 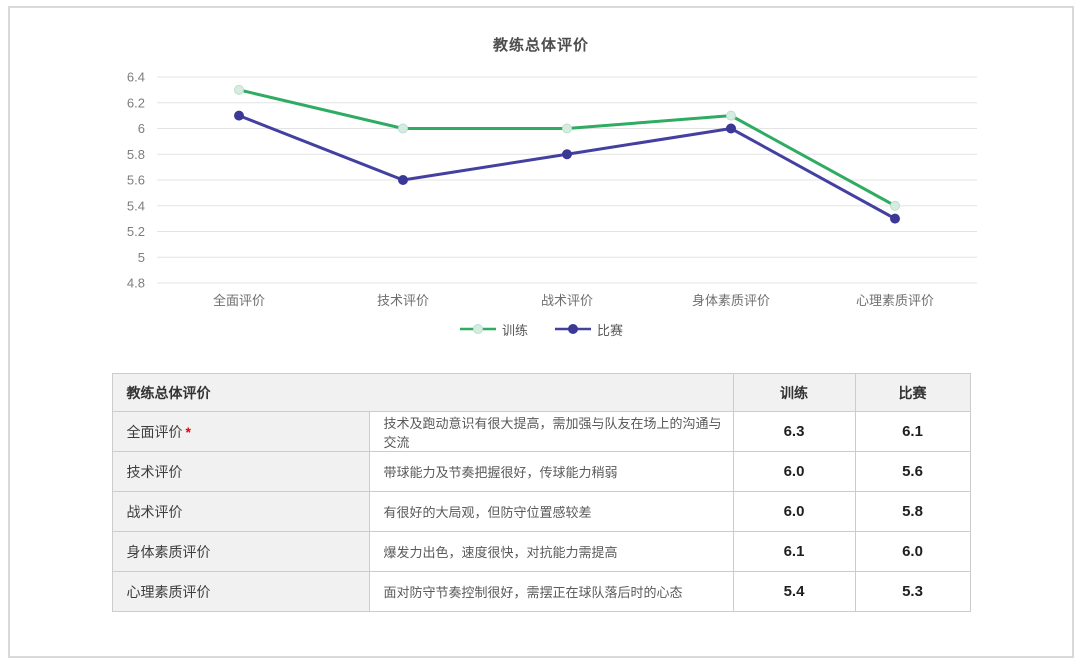 I want to click on x-category-label: 全面评价, so click(x=239, y=300).